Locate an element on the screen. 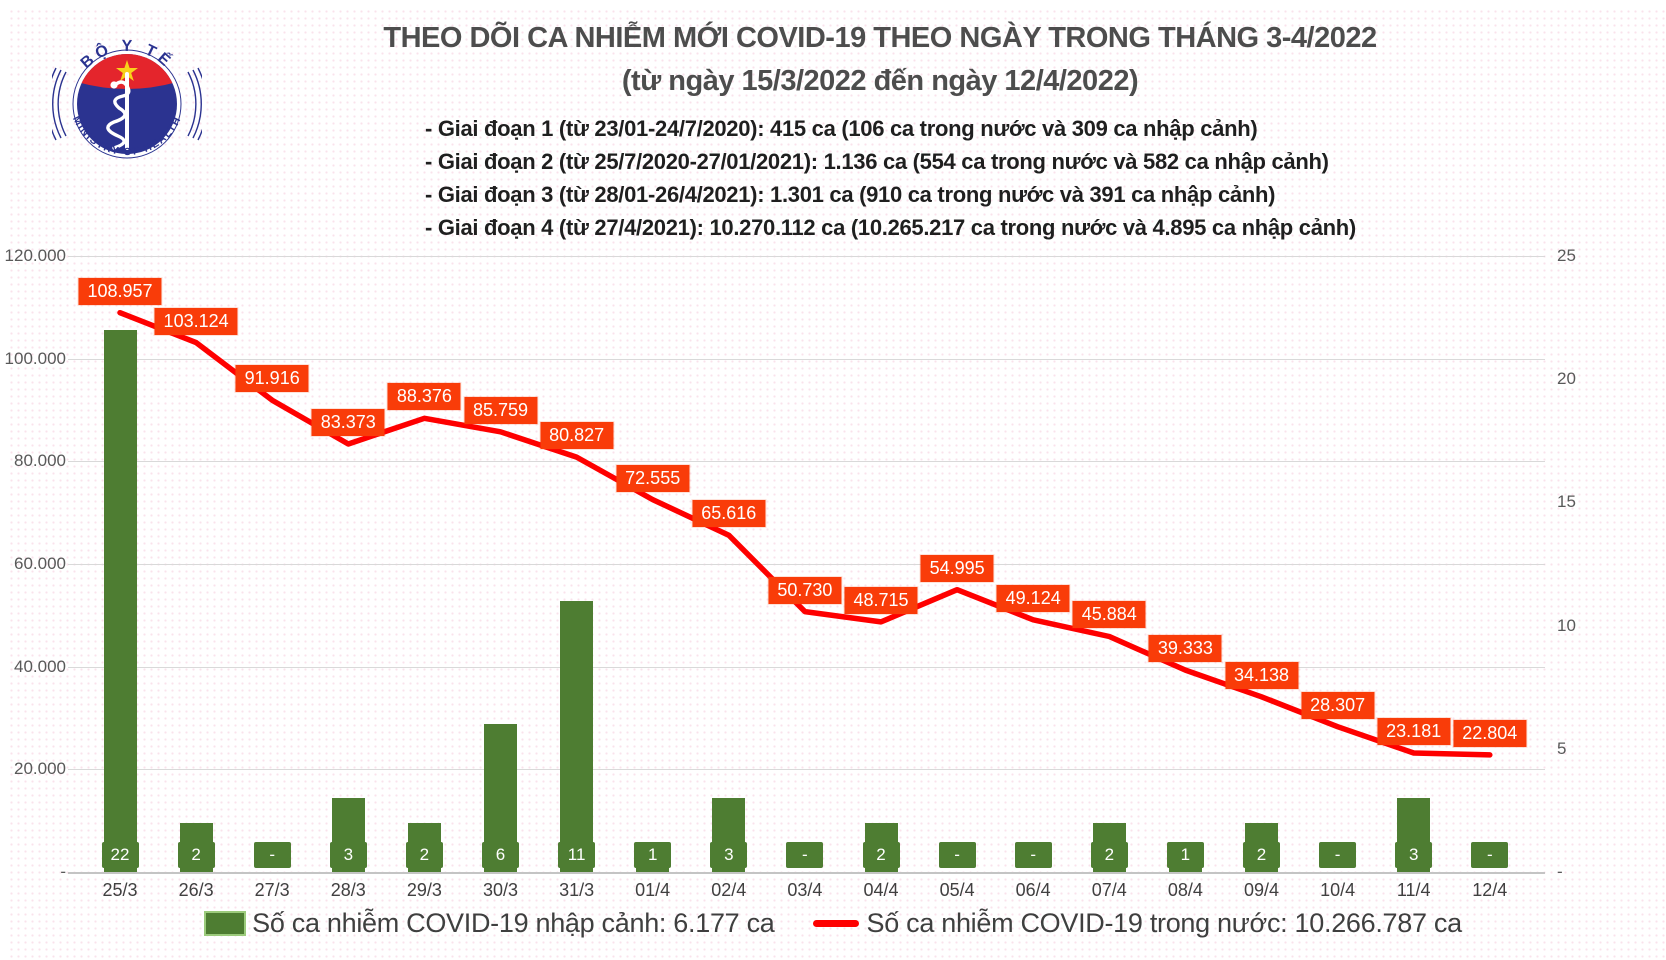  left-axis-tick-label: 40.000 is located at coordinates (40, 666).